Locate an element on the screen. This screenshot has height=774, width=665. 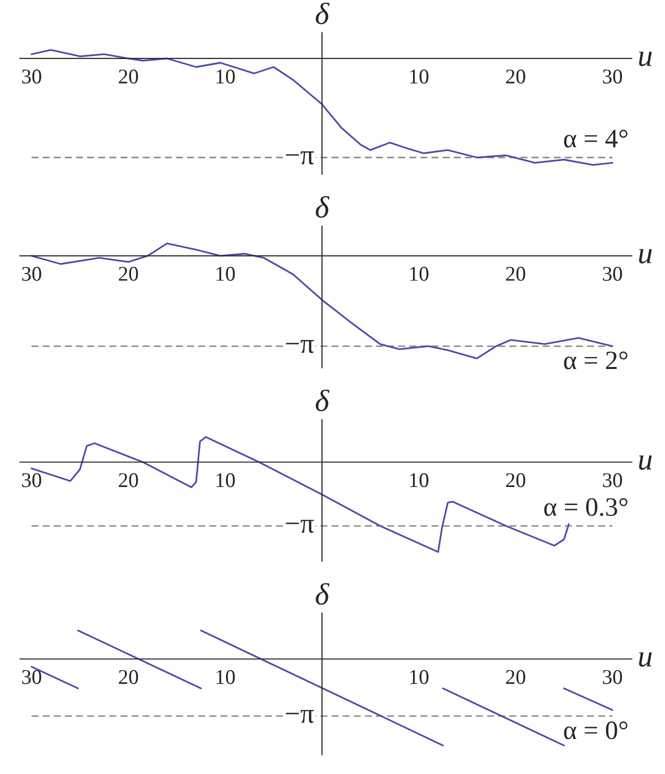
annotation: α = 0° is located at coordinates (596, 730).